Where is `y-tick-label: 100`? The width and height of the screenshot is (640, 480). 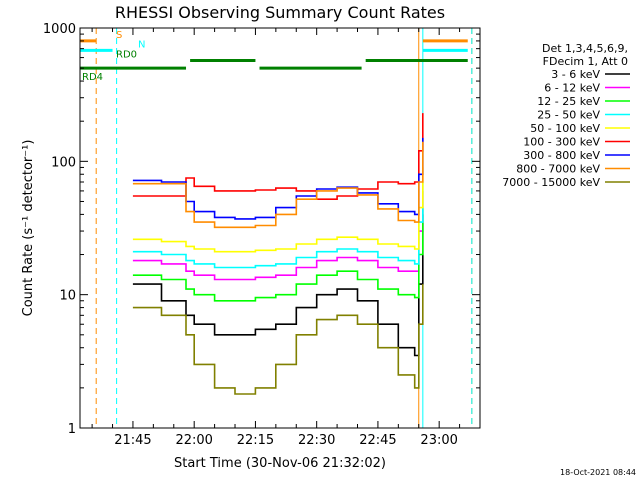 y-tick-label: 100 is located at coordinates (63, 162).